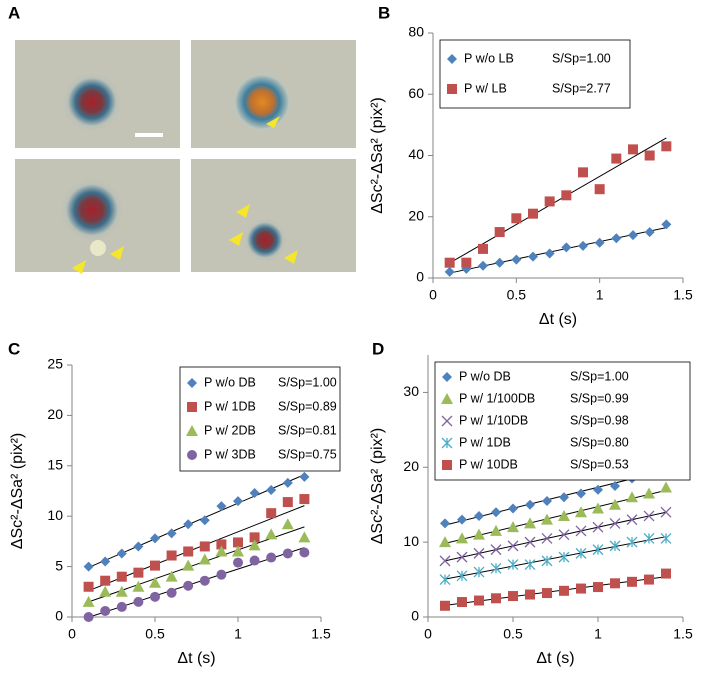 The image size is (709, 682). What do you see at coordinates (488, 464) in the screenshot?
I see `legend-label: P w/ 10DB` at bounding box center [488, 464].